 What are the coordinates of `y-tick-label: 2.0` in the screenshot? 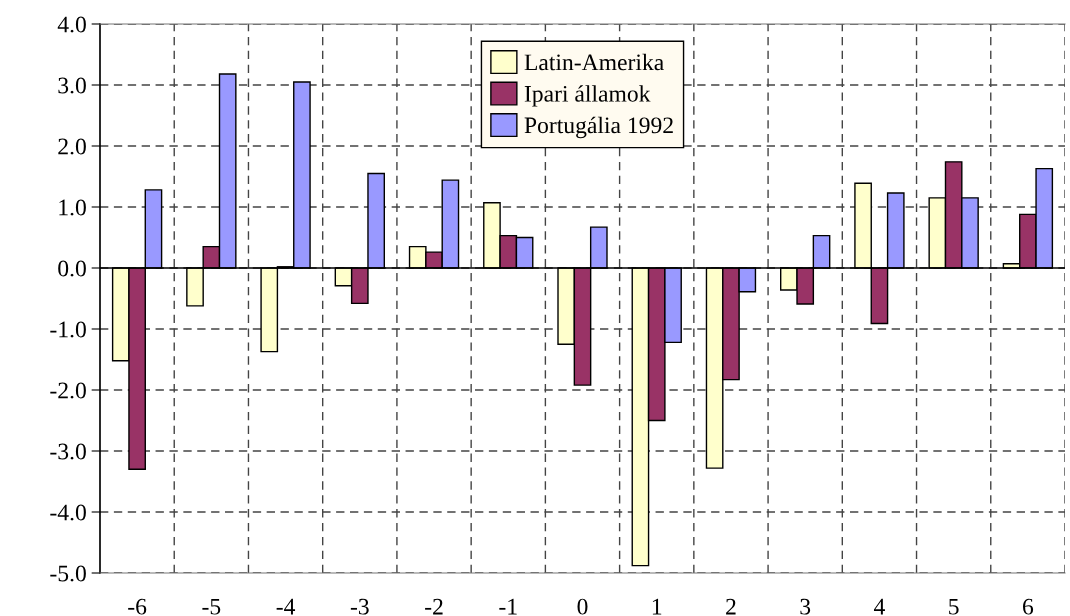 It's located at (72, 146).